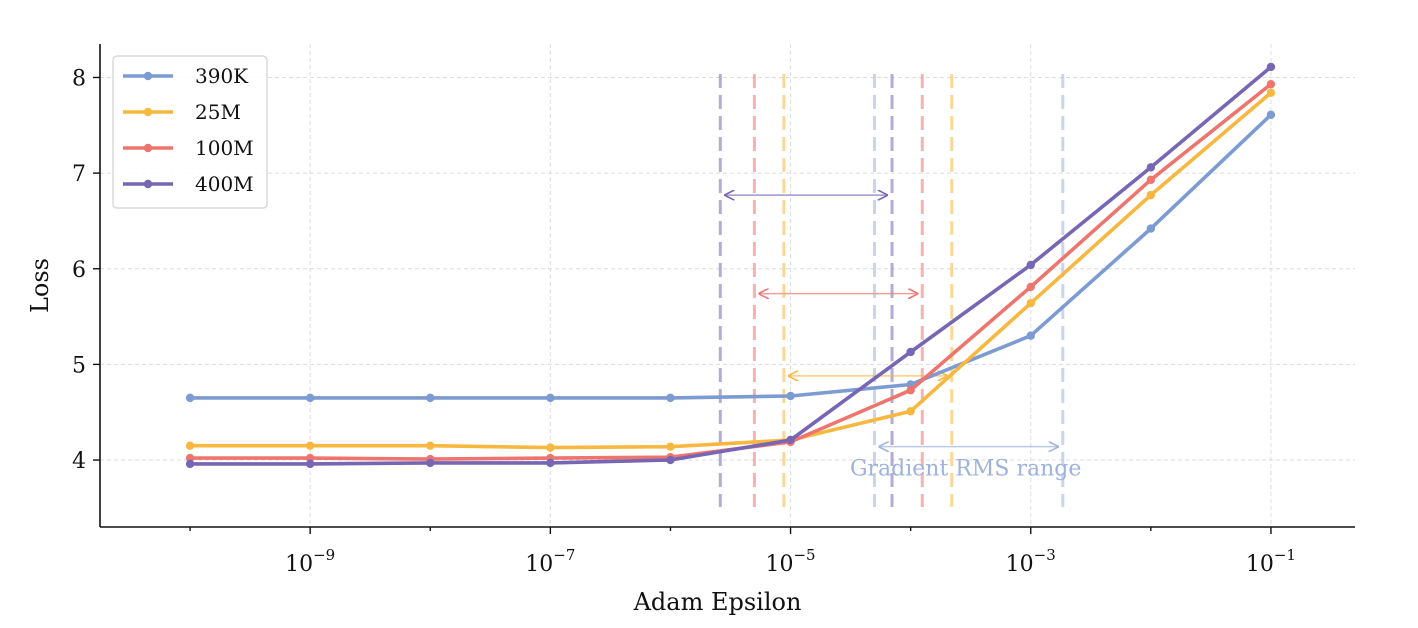  Describe the element at coordinates (148, 184) in the screenshot. I see `legend-marker-400m` at that location.